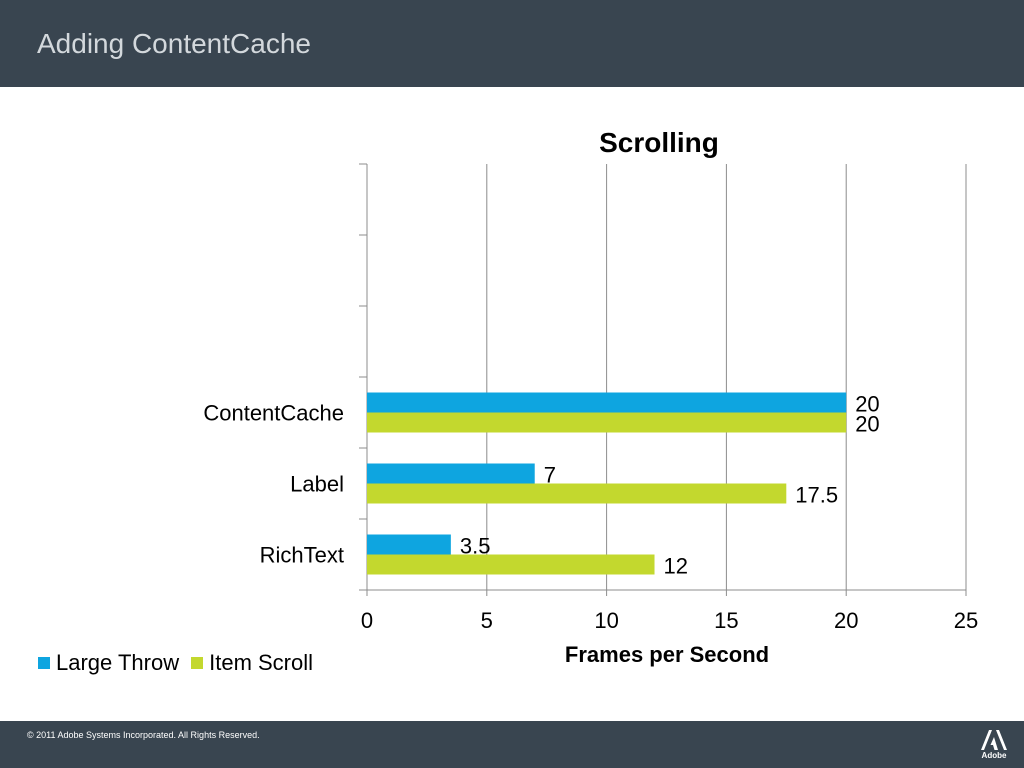 This screenshot has width=1024, height=768. I want to click on adobe-logo-text: Adobe, so click(994, 755).